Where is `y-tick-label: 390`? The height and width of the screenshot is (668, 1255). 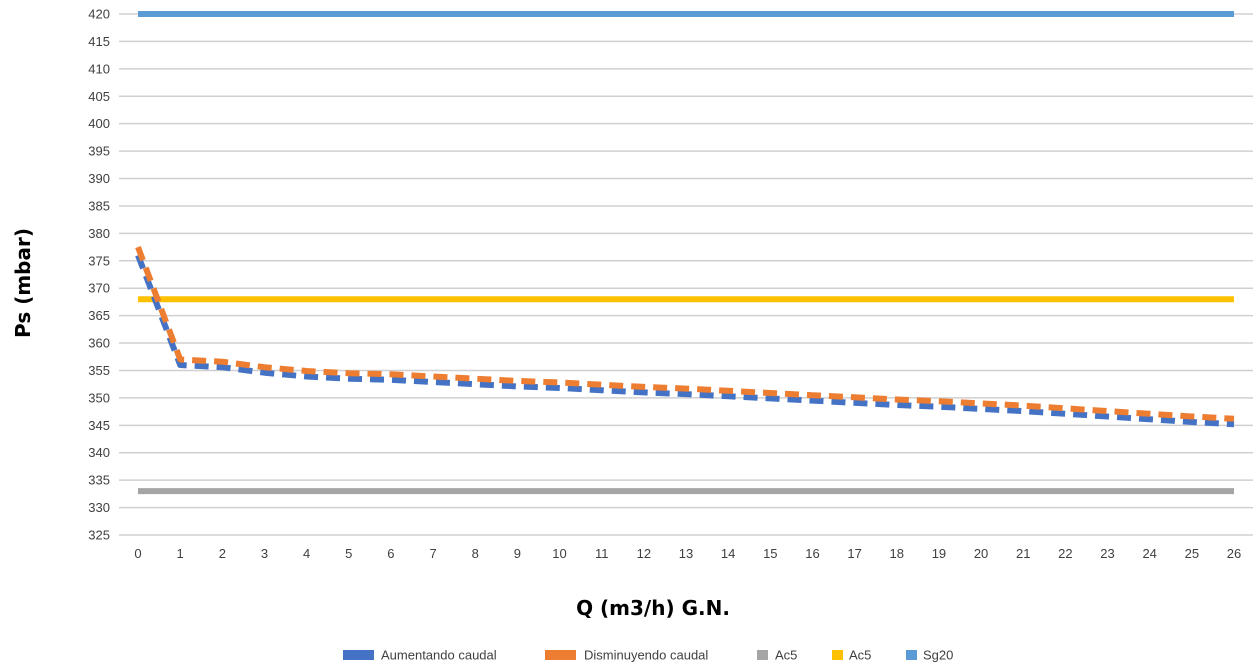
y-tick-label: 390 is located at coordinates (99, 178).